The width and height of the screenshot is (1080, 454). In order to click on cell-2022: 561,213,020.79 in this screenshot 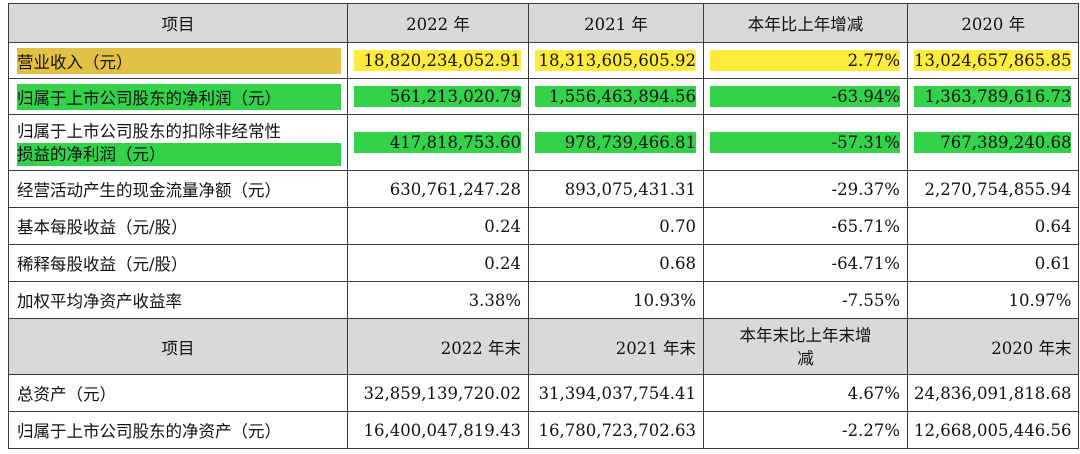, I will do `click(438, 96)`.